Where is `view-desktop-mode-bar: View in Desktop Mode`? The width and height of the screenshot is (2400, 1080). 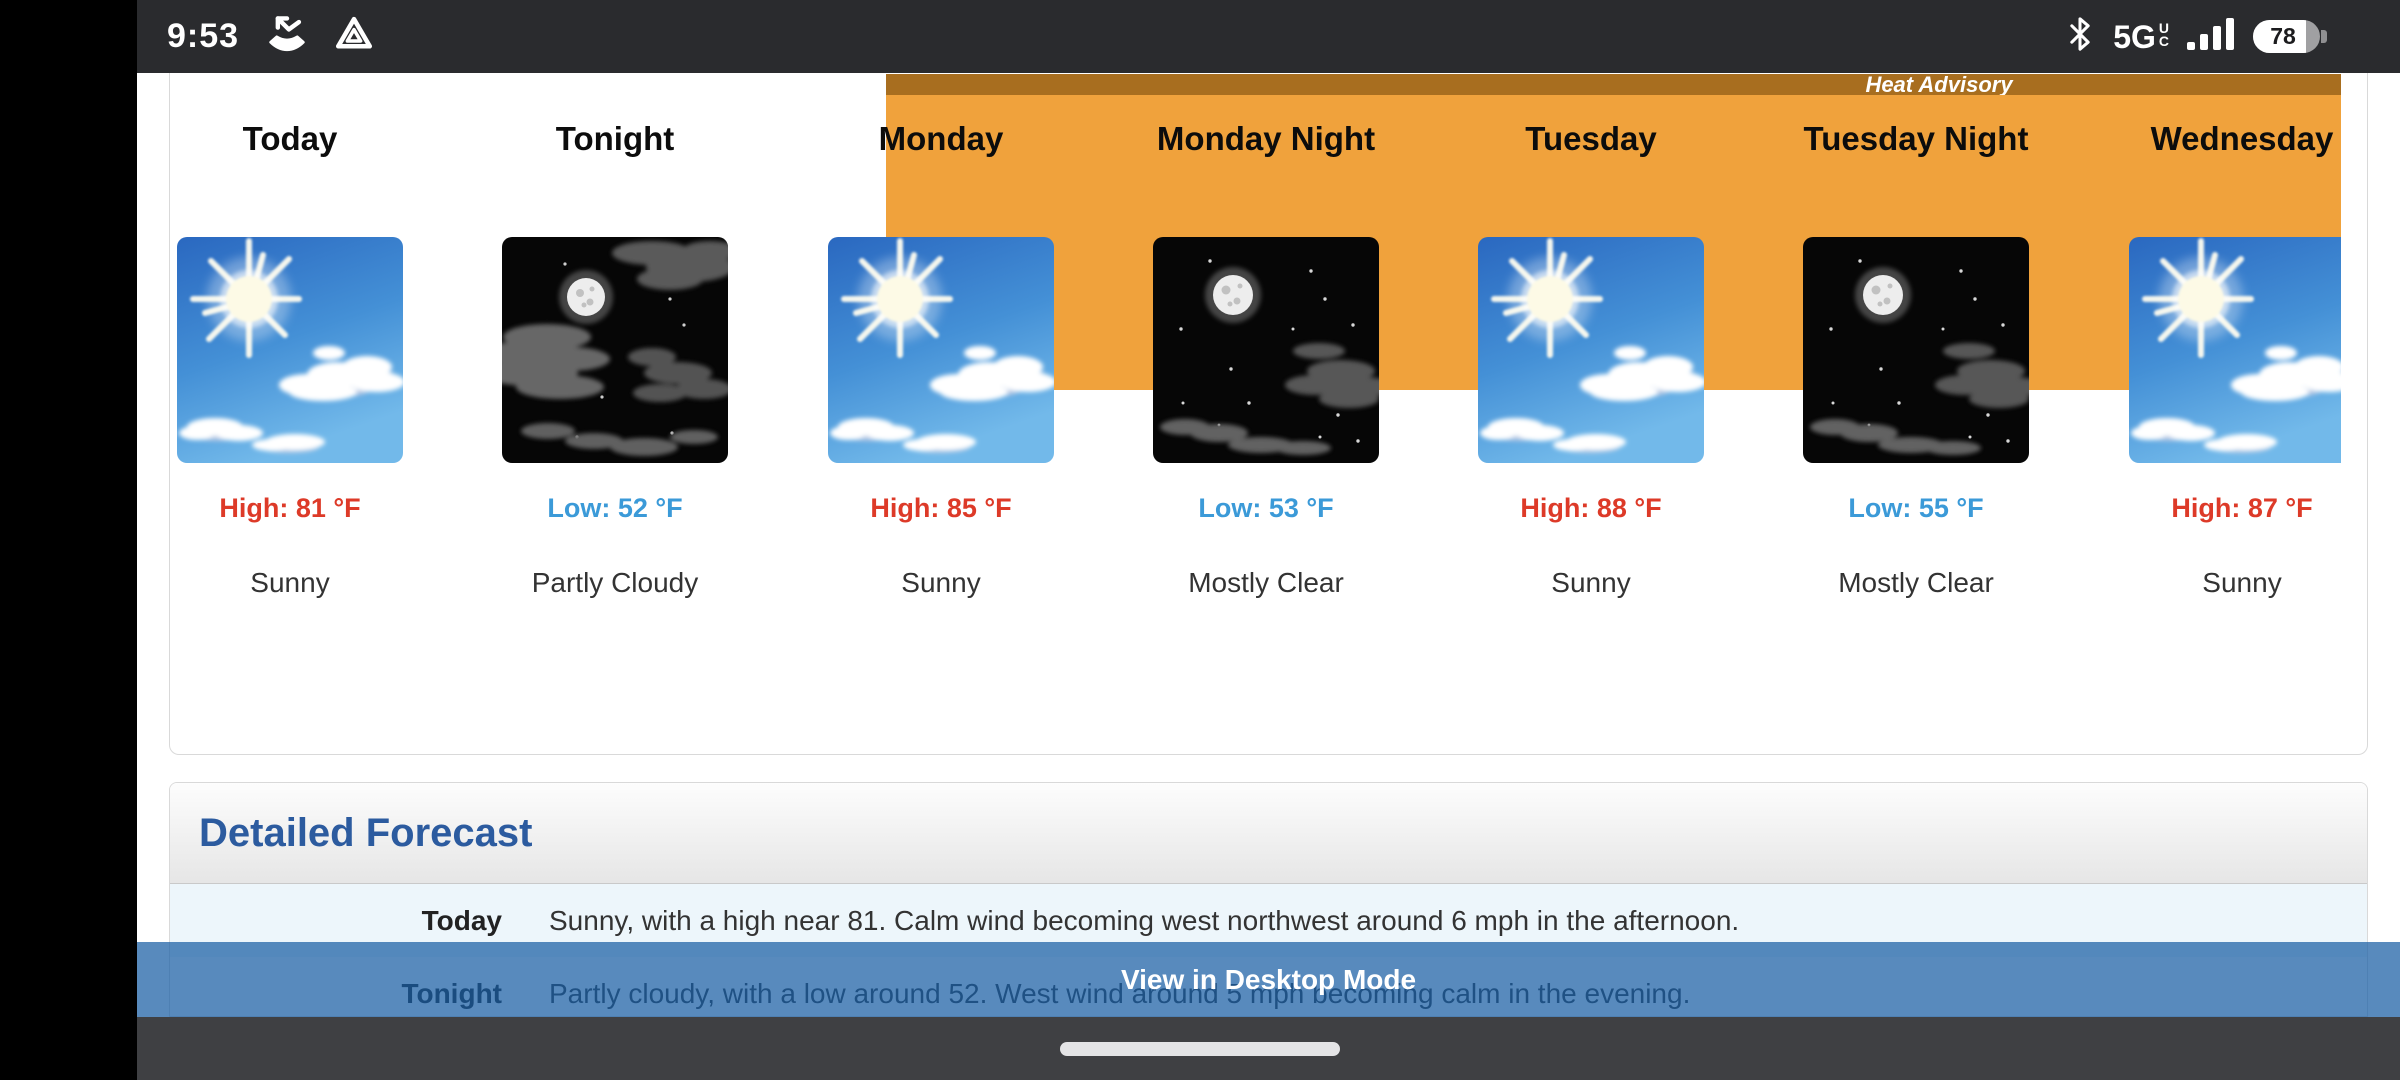 view-desktop-mode-bar: View in Desktop Mode is located at coordinates (1268, 979).